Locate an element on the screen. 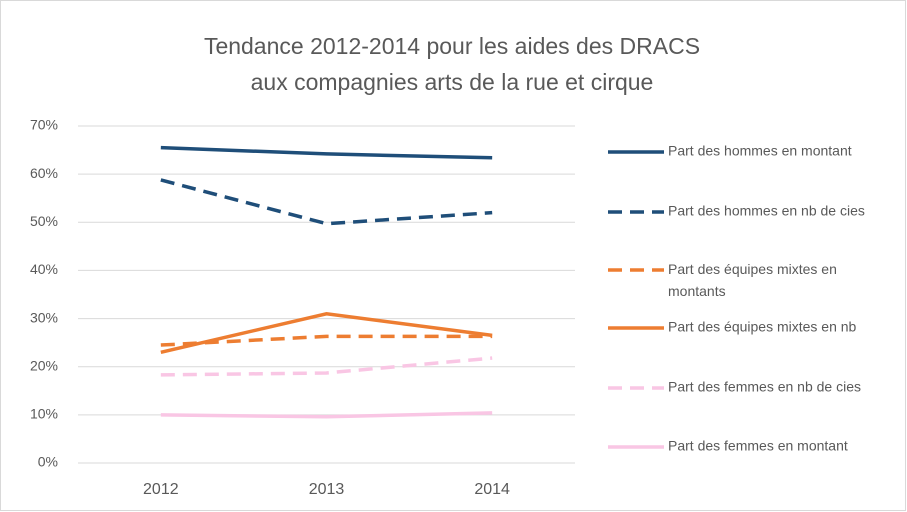 The height and width of the screenshot is (512, 907). x-tick-label: 2013 is located at coordinates (327, 489).